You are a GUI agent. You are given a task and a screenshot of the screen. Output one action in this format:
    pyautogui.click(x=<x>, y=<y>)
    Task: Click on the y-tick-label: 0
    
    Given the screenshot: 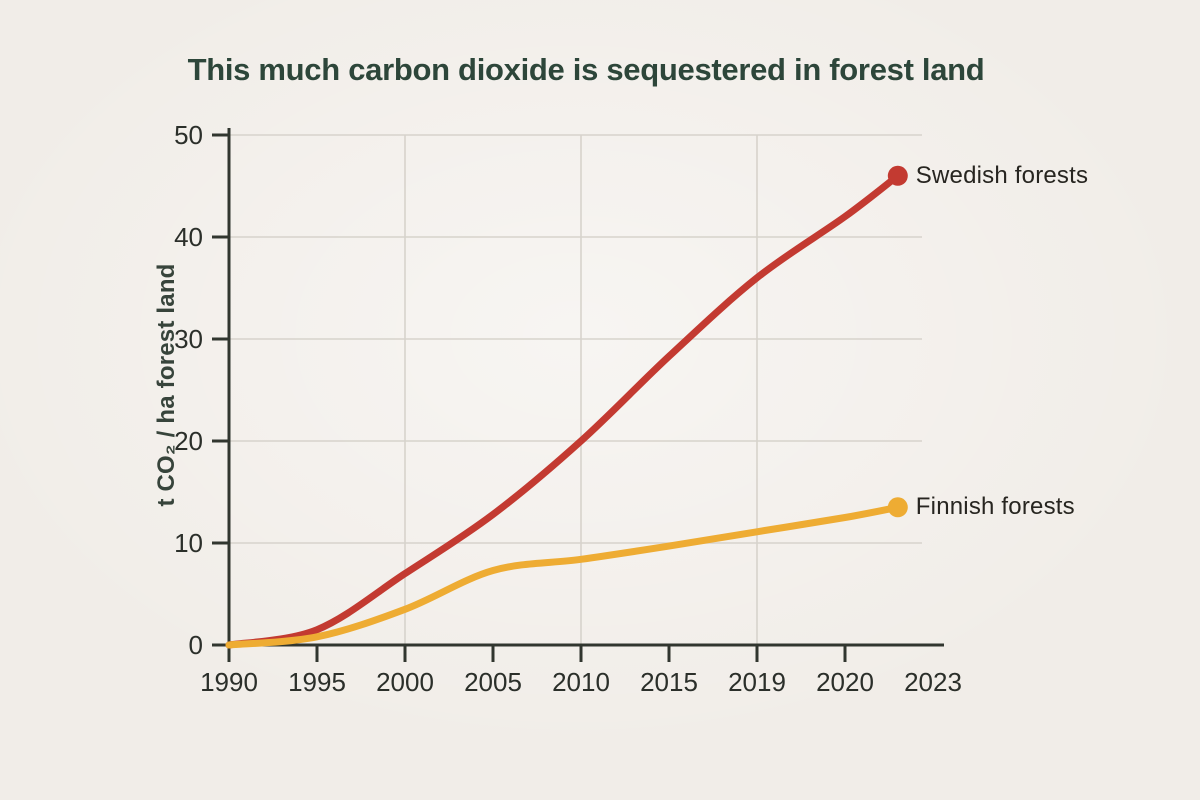 What is the action you would take?
    pyautogui.click(x=196, y=645)
    